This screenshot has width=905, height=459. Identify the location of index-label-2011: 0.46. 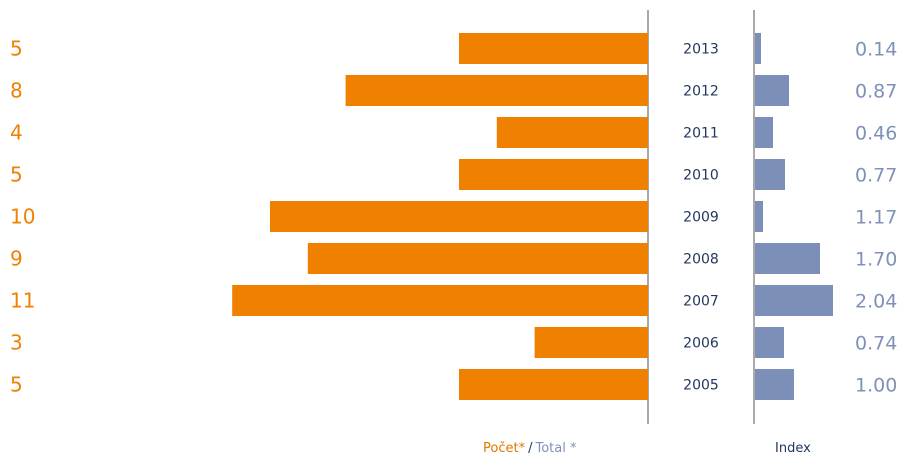
(876, 134).